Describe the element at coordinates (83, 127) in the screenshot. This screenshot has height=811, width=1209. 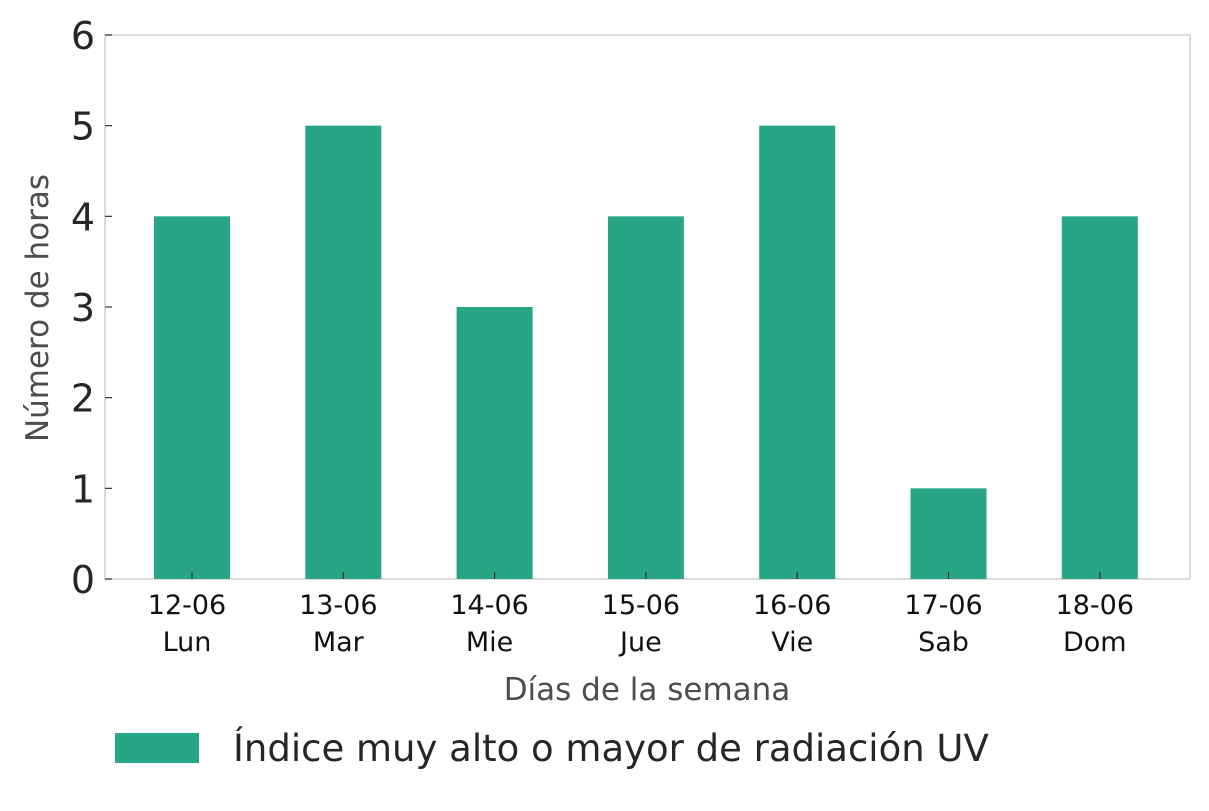
I see `y-tick-label: 5` at that location.